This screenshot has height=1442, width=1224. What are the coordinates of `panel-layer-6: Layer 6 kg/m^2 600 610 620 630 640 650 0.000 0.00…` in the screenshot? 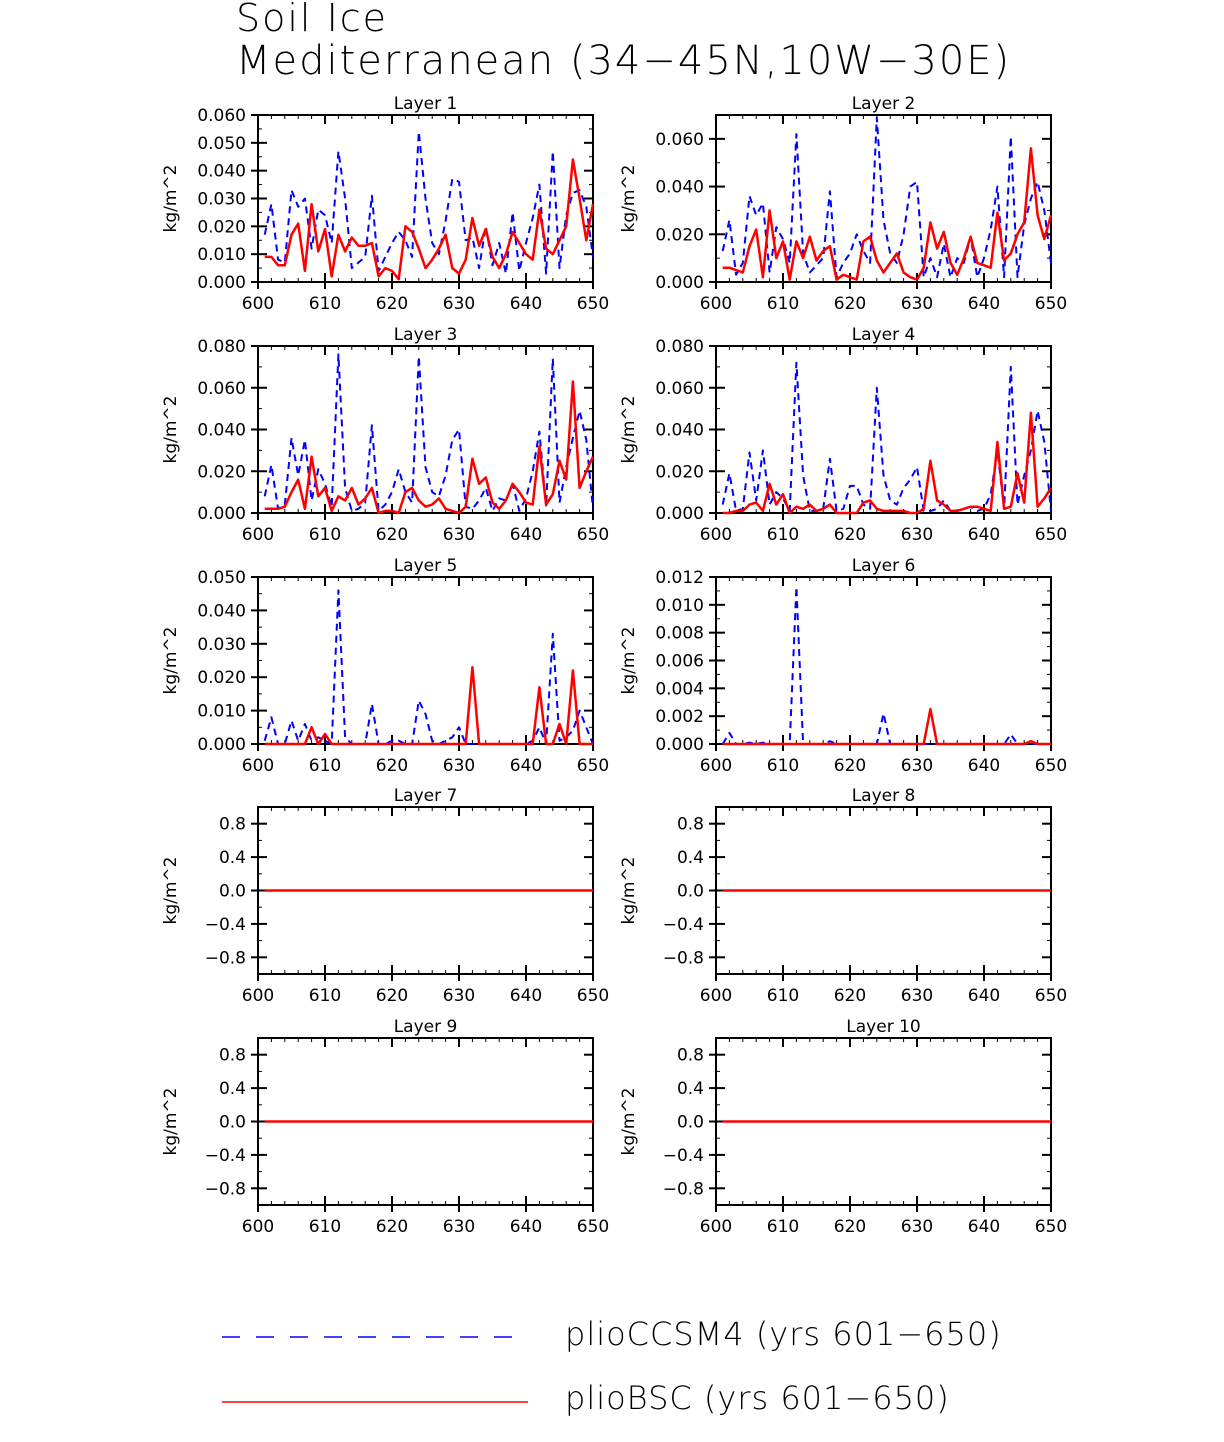 It's located at (843, 666).